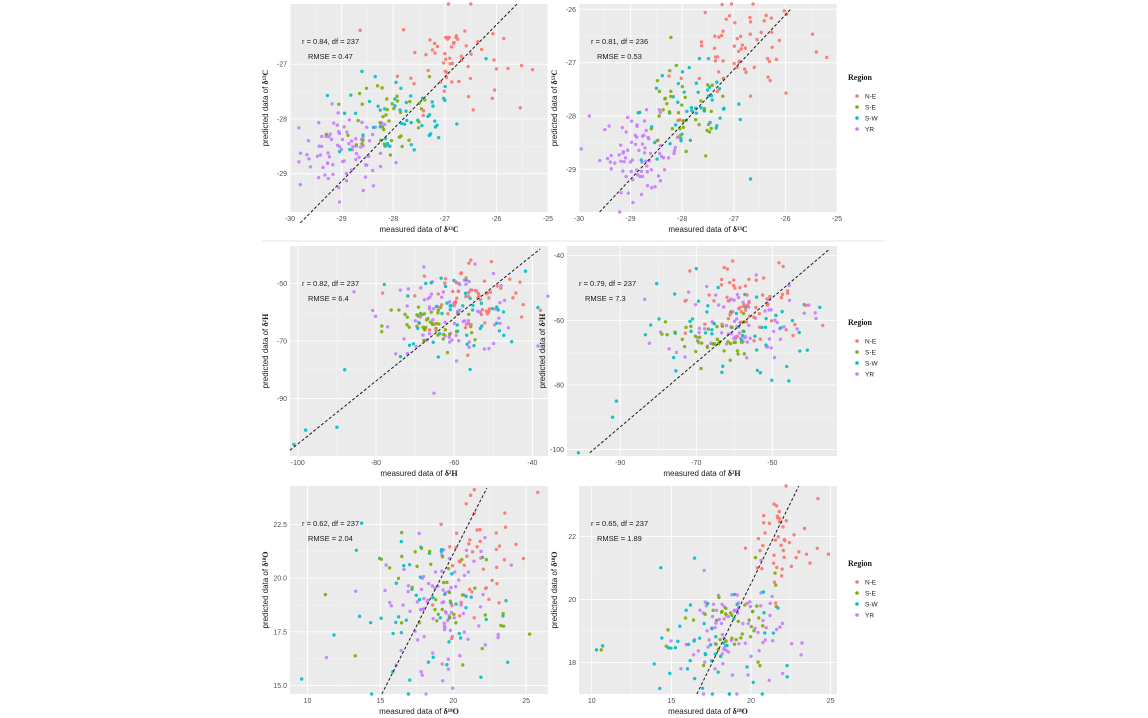 Image resolution: width=1148 pixels, height=718 pixels. Describe the element at coordinates (282, 65) in the screenshot. I see `y-tick-label: -27` at that location.